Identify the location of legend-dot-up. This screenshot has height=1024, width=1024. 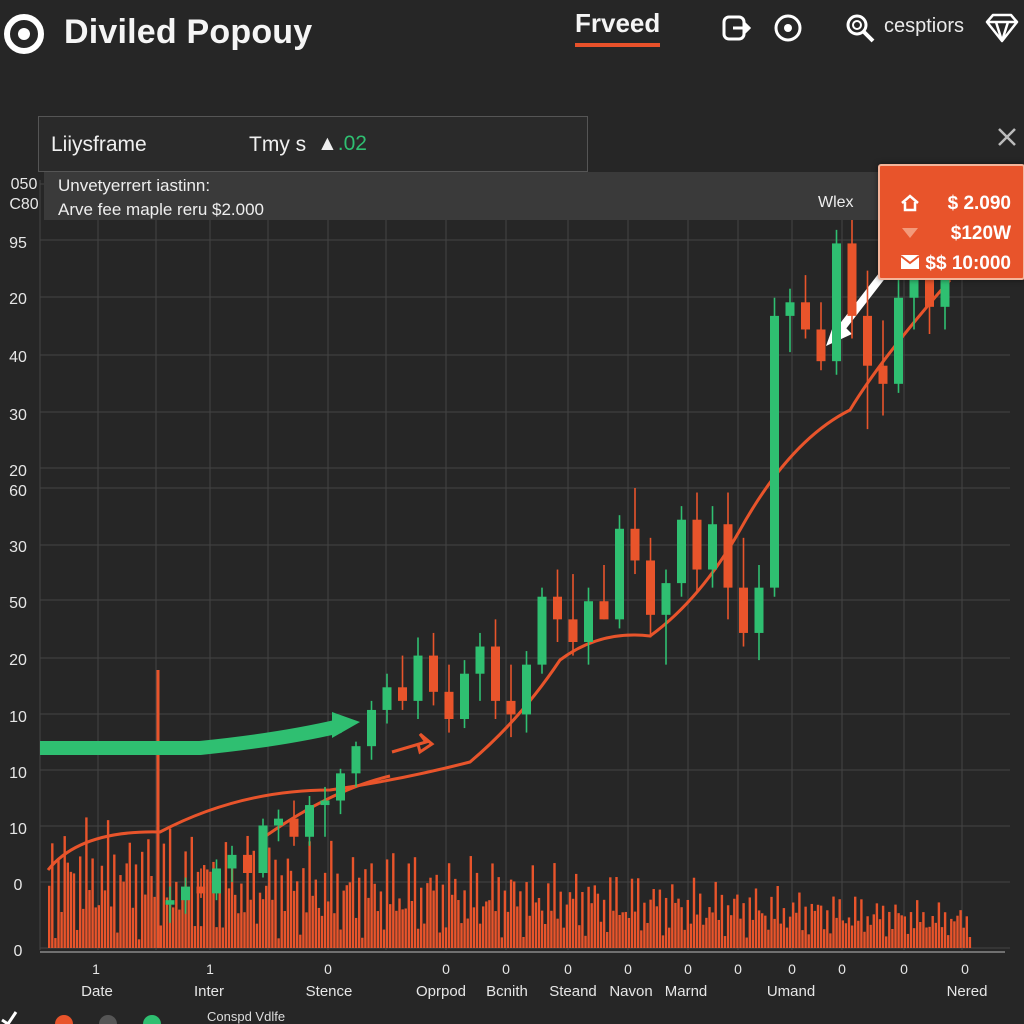
(152, 1019).